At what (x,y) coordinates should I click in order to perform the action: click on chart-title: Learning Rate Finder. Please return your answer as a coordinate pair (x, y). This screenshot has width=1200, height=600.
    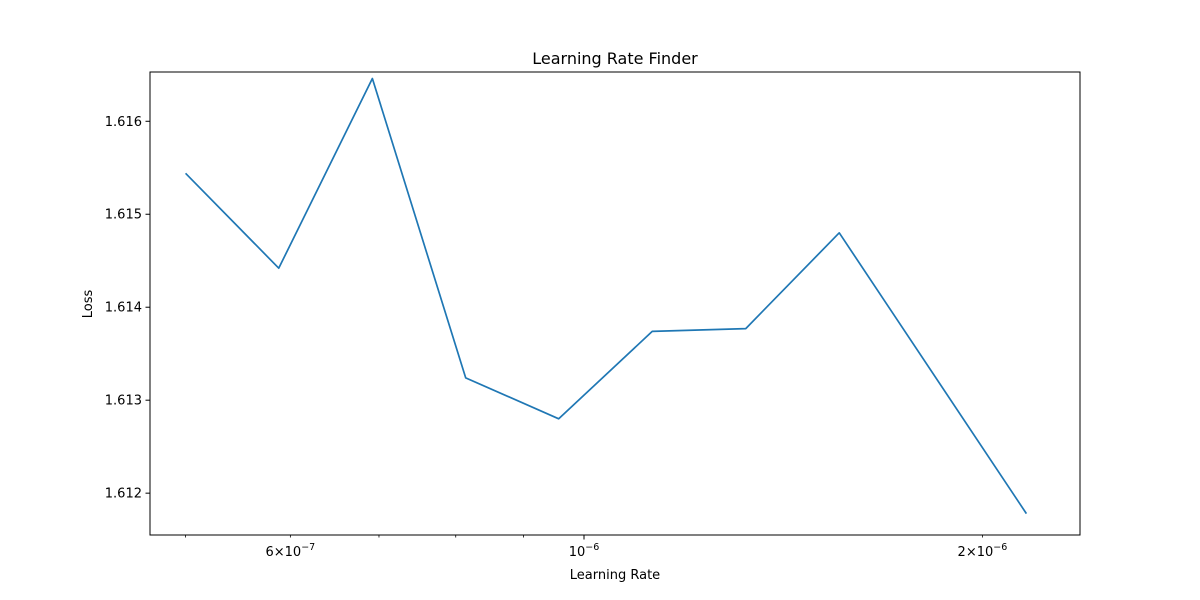
    Looking at the image, I should click on (615, 58).